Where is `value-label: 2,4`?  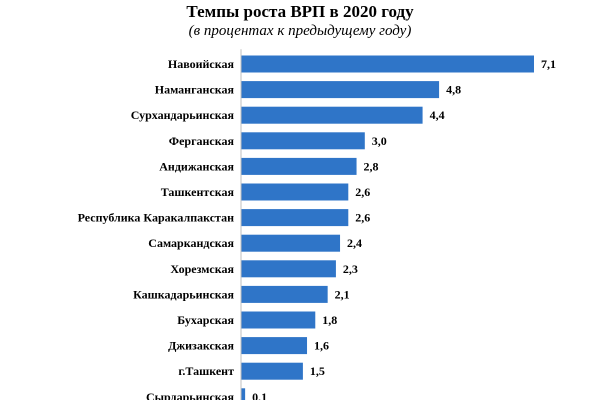
value-label: 2,4 is located at coordinates (354, 243).